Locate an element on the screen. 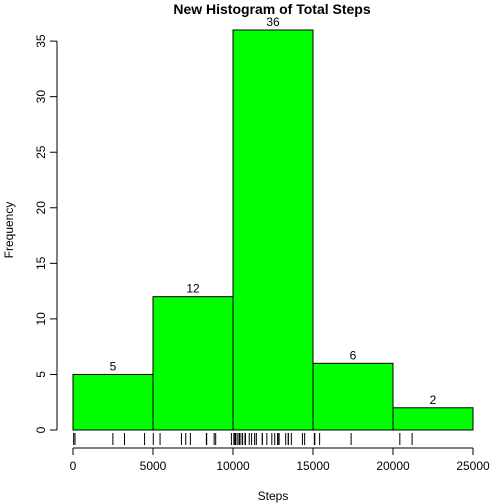  rug-marks is located at coordinates (243, 439).